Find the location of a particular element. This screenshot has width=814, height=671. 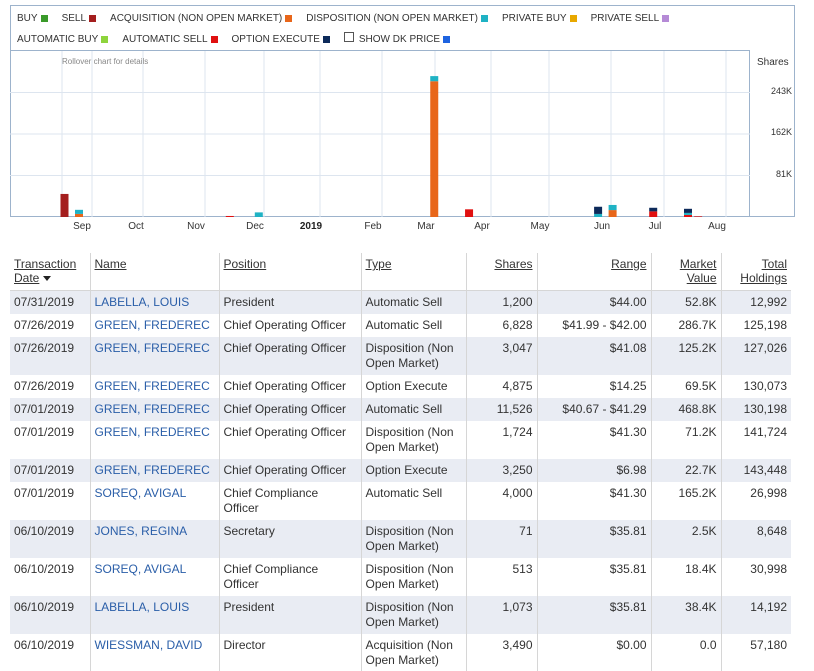

sort-desc-icon is located at coordinates (47, 279).